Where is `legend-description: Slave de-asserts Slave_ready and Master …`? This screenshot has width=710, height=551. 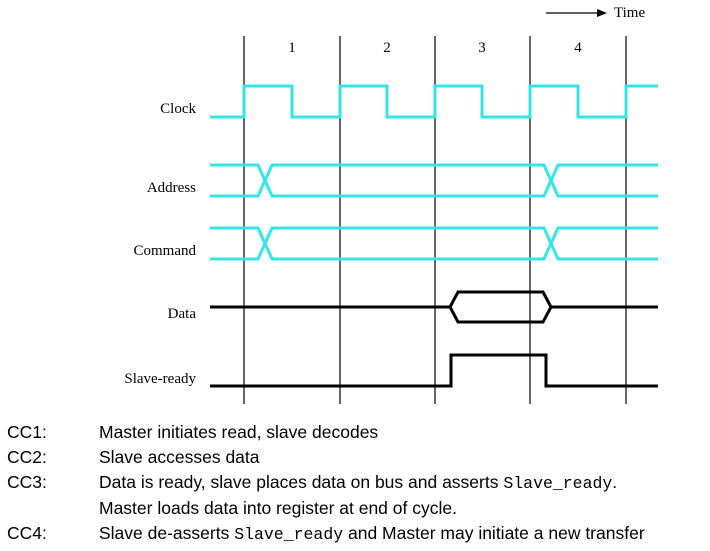
legend-description: Slave de-asserts Slave_ready and Master … is located at coordinates (404, 534).